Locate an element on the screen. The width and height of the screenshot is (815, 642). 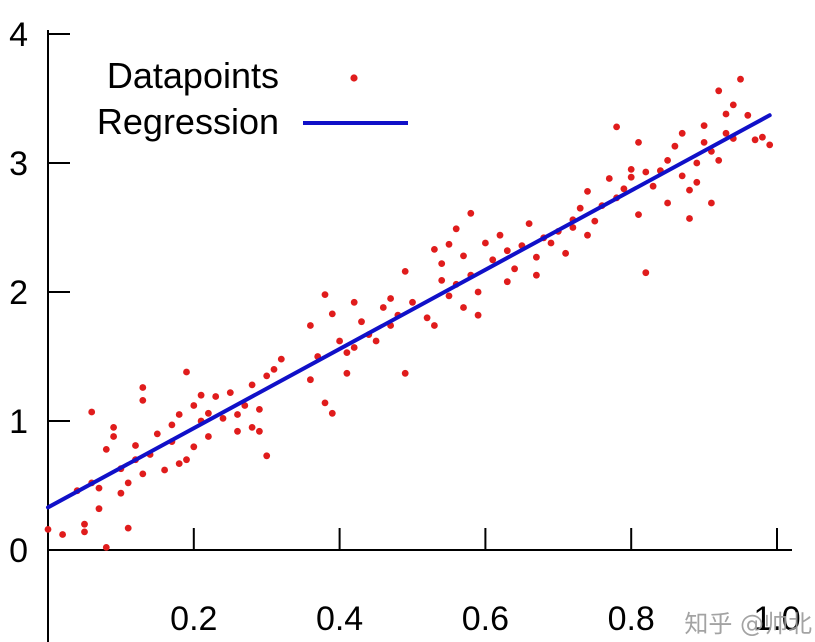
x-tick-label: 0.4 is located at coordinates (339, 619).